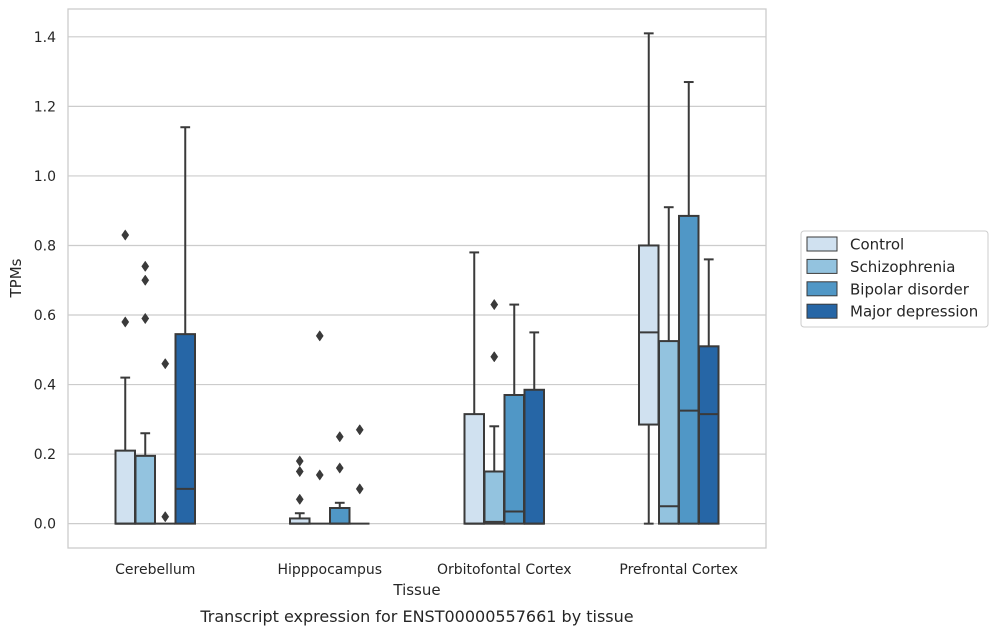  I want to click on x-tick-label: Hipppocampus, so click(329, 570).